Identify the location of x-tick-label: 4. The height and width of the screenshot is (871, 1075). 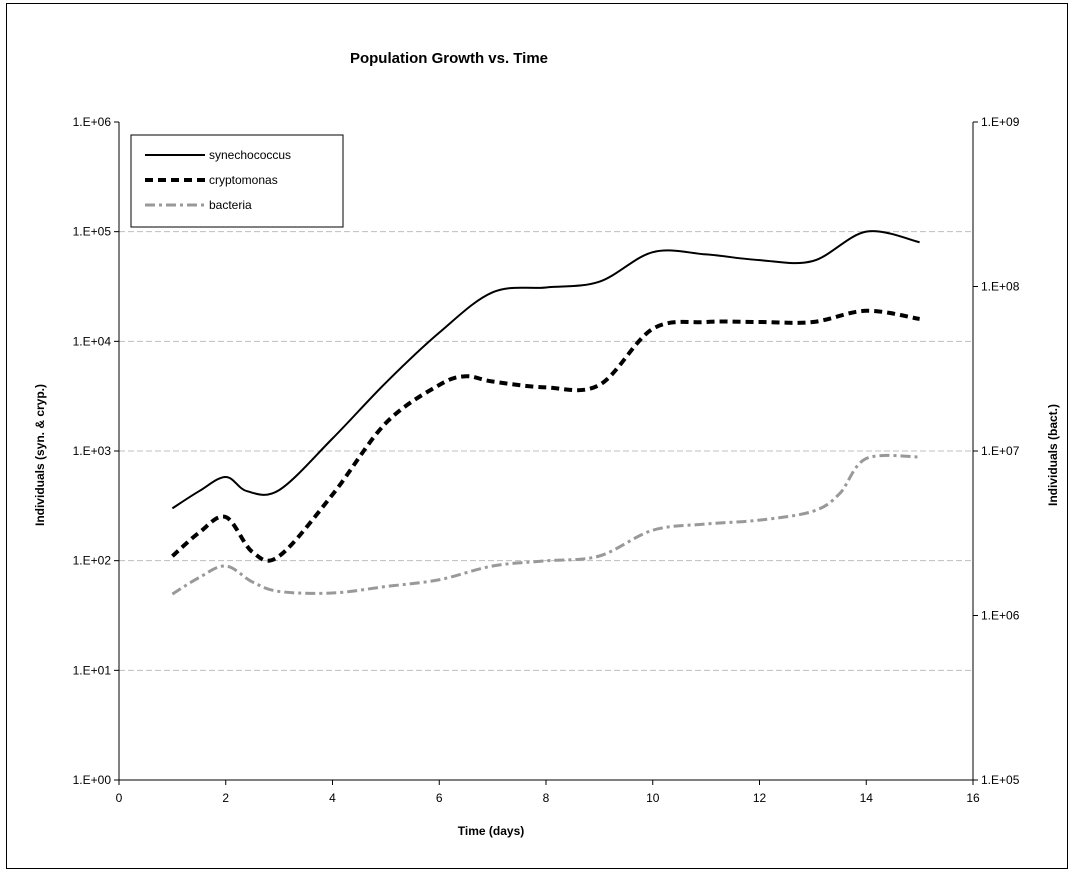
(332, 798).